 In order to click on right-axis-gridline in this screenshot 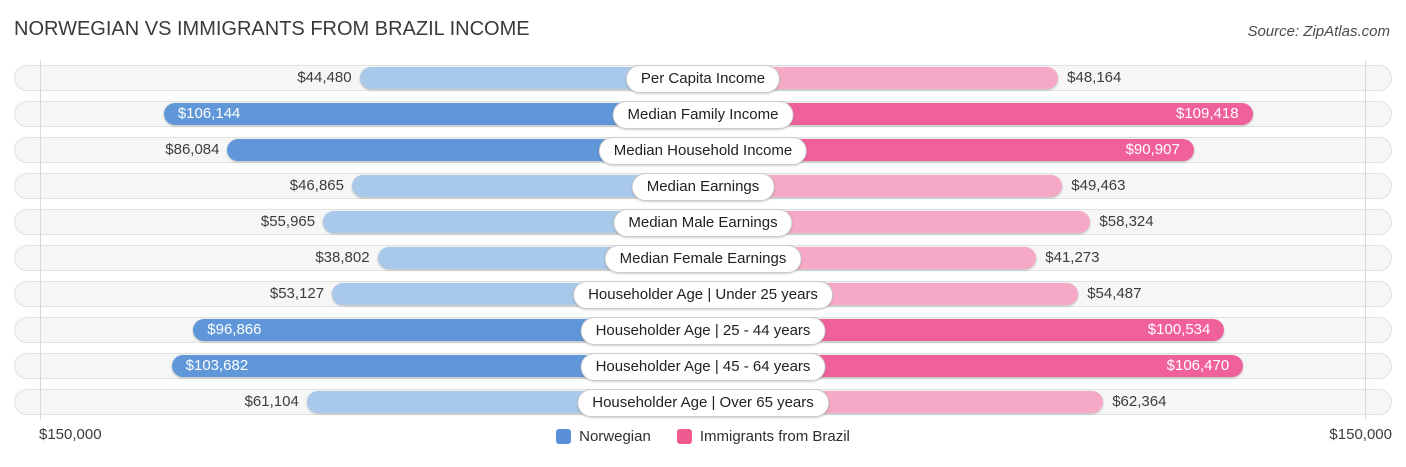, I will do `click(1365, 240)`.